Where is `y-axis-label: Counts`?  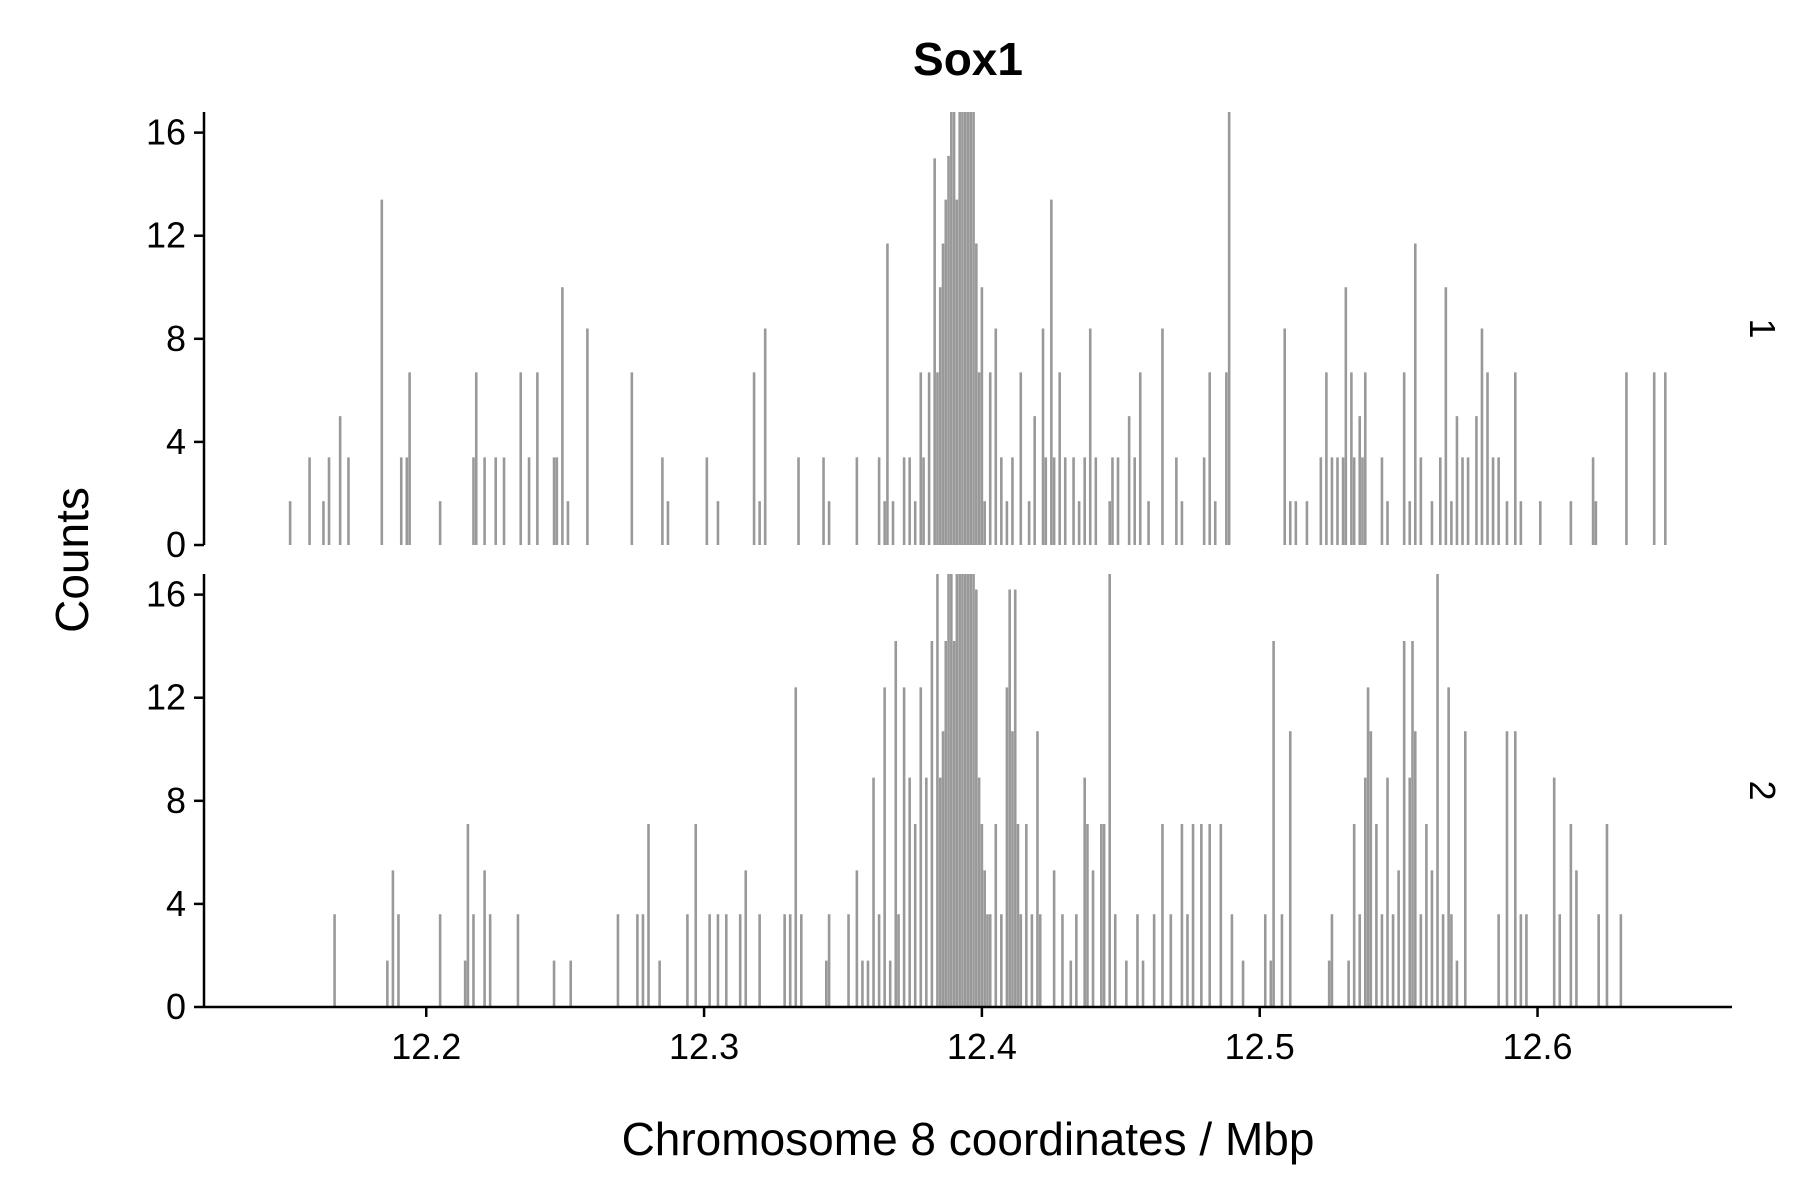
y-axis-label: Counts is located at coordinates (72, 560).